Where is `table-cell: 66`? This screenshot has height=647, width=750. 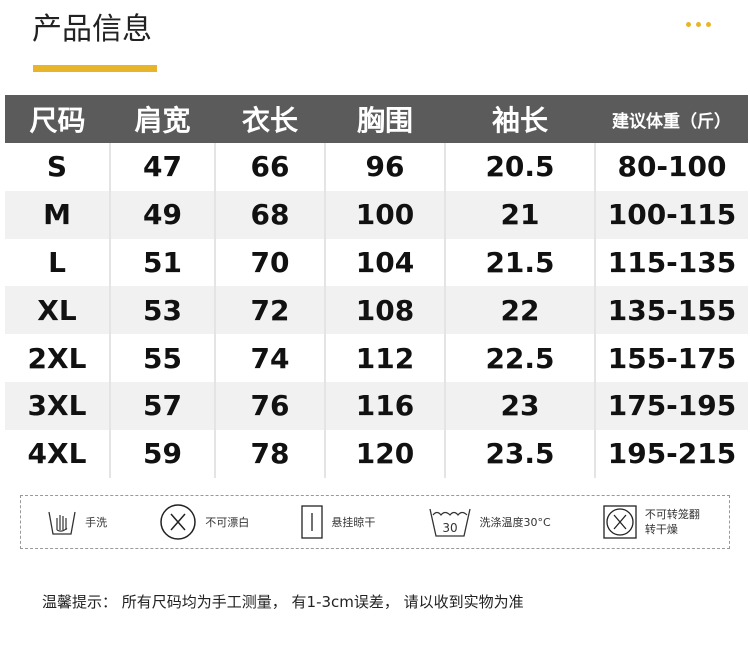 table-cell: 66 is located at coordinates (270, 167).